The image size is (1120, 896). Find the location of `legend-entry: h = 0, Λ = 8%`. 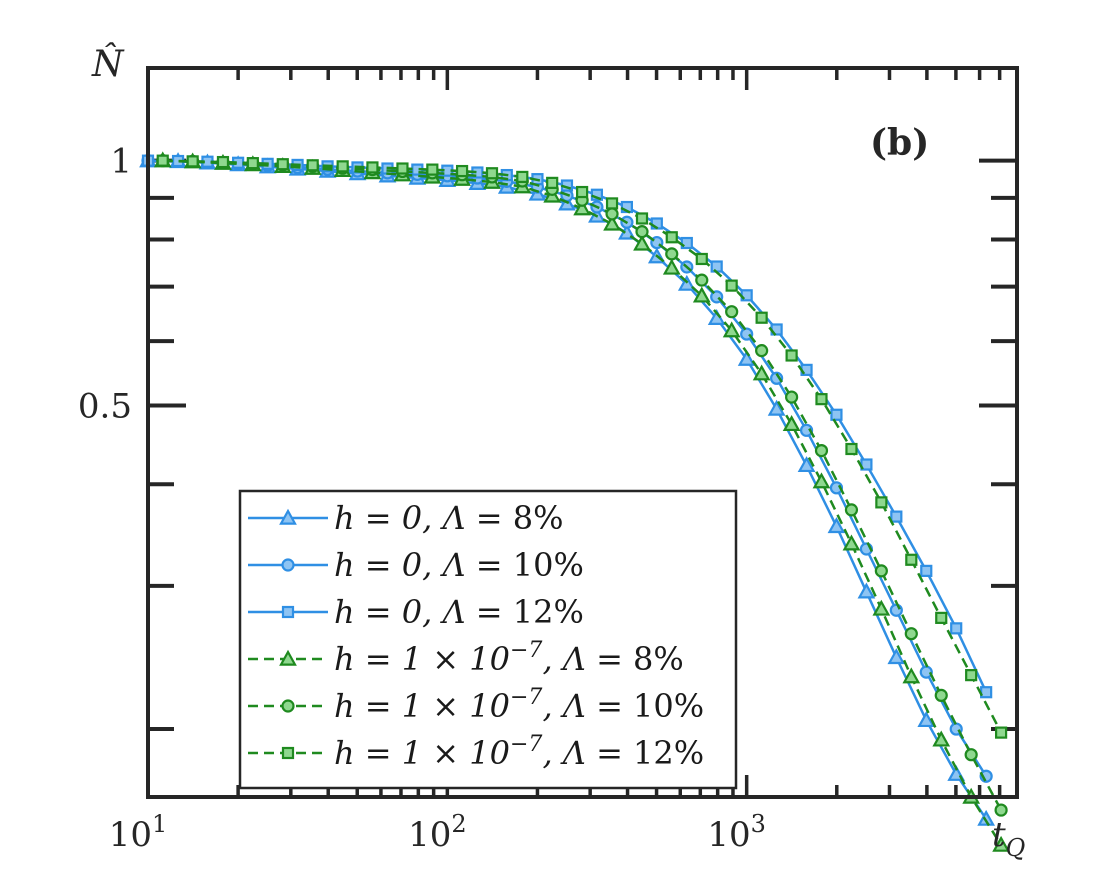

legend-entry: h = 0, Λ = 8% is located at coordinates (406, 518).